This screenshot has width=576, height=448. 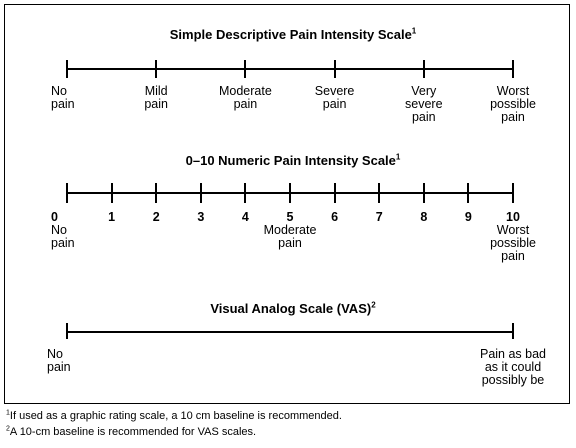 I want to click on numeric-label: 4, so click(x=245, y=217).